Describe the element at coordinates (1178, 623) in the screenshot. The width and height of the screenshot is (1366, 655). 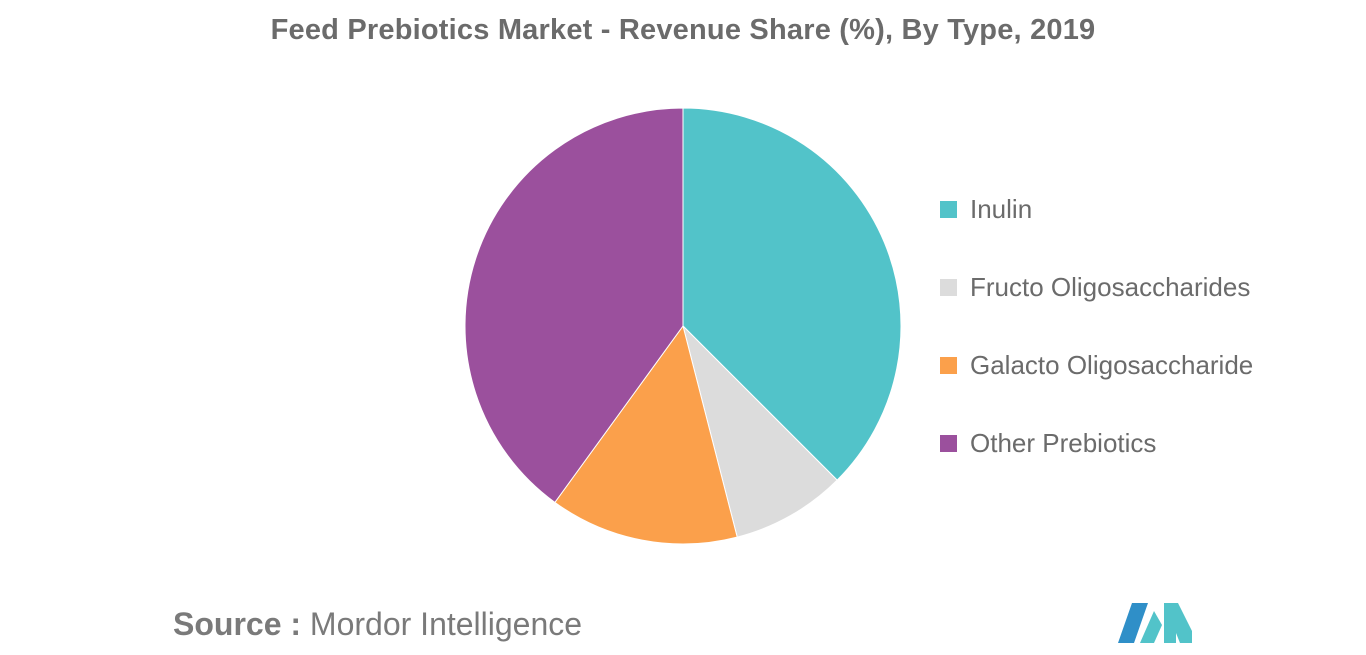
I see `logo-shape-right` at that location.